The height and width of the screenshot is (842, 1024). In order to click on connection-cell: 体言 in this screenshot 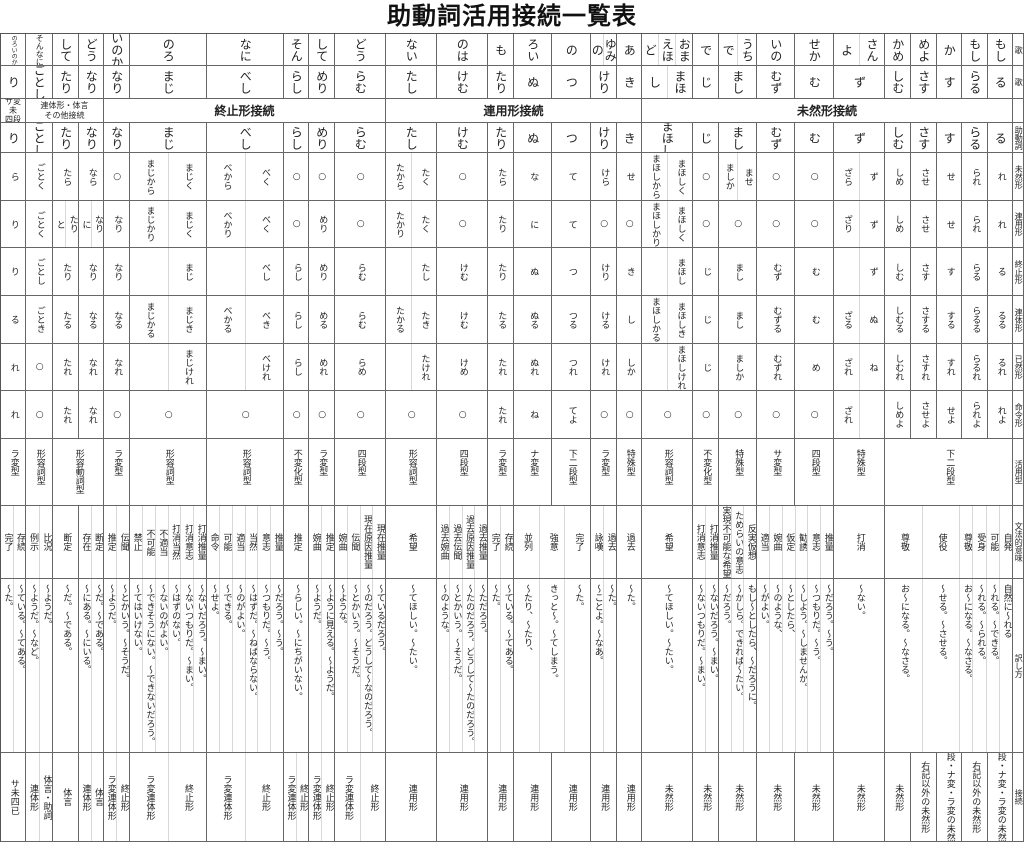, I will do `click(66, 797)`.